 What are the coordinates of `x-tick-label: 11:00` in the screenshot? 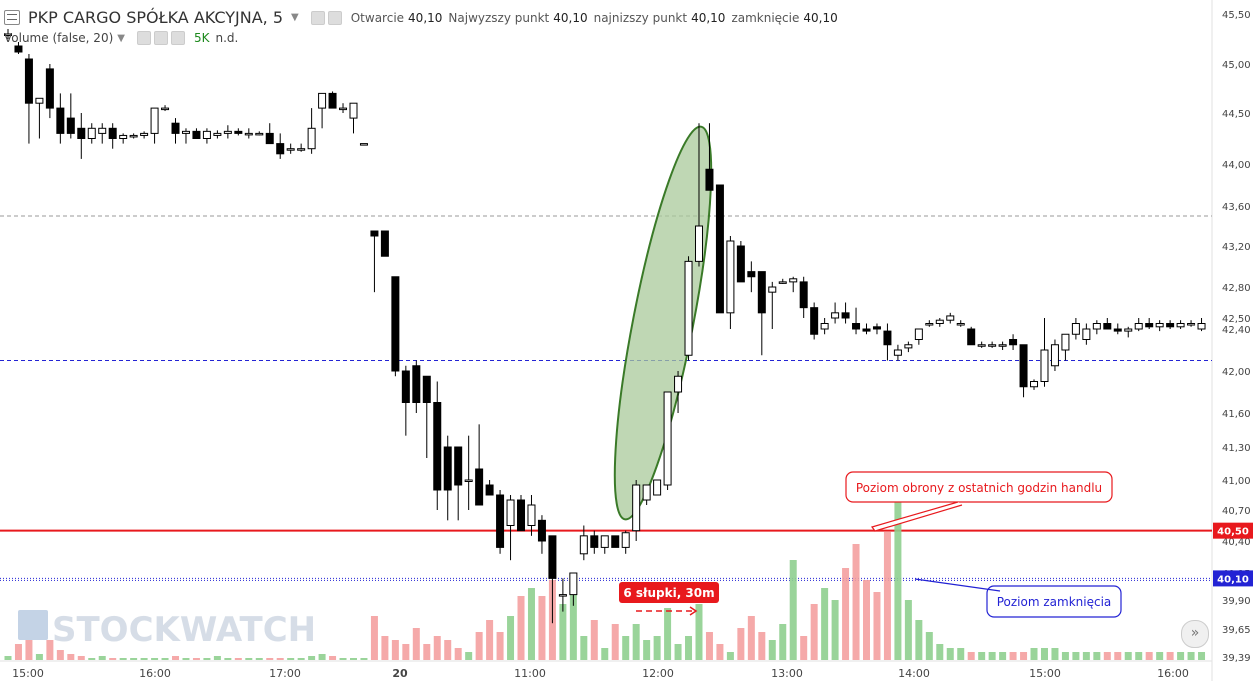 It's located at (530, 673).